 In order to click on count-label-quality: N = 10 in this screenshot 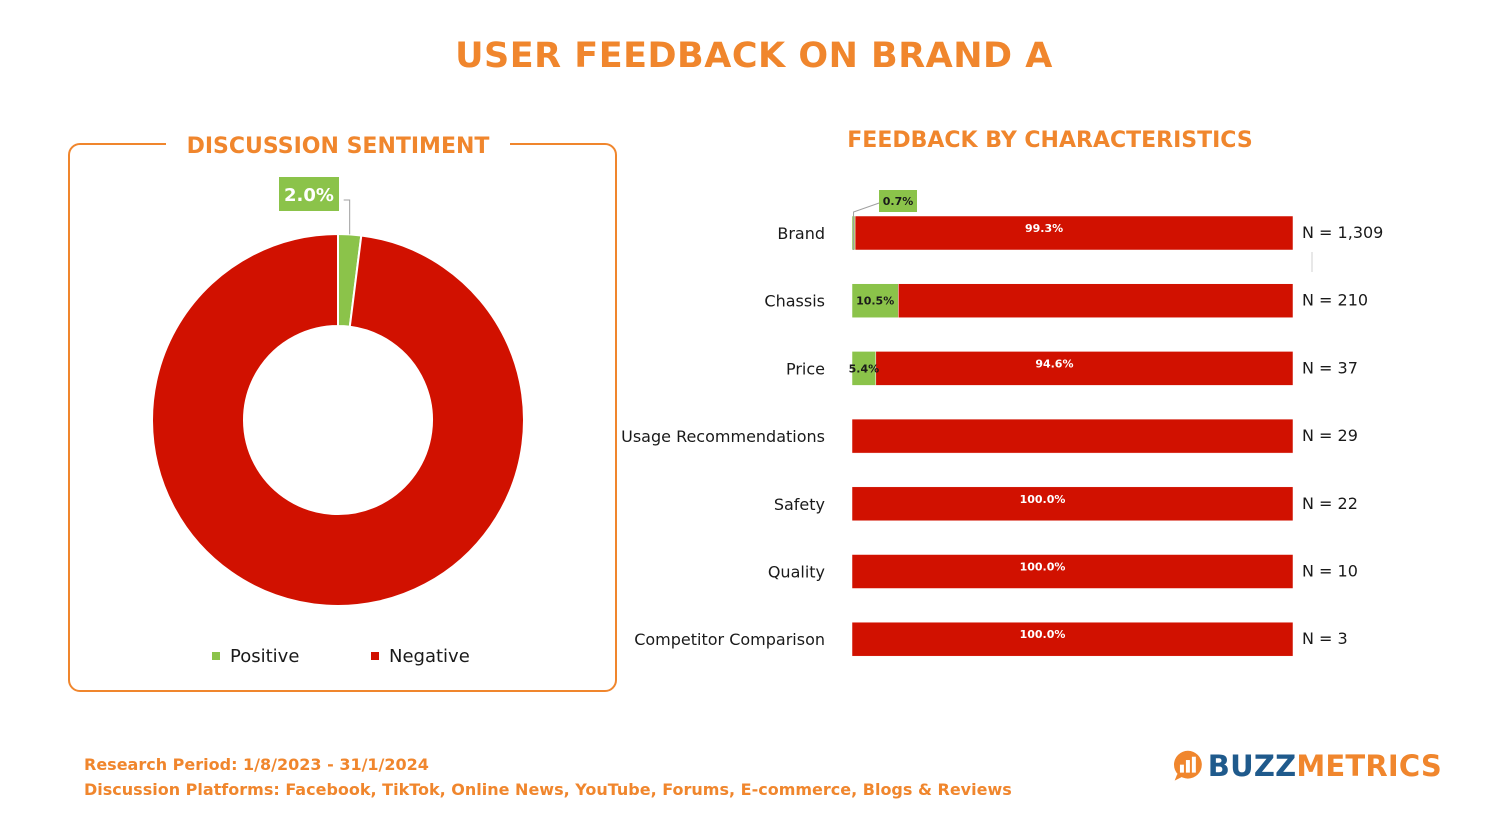, I will do `click(1330, 571)`.